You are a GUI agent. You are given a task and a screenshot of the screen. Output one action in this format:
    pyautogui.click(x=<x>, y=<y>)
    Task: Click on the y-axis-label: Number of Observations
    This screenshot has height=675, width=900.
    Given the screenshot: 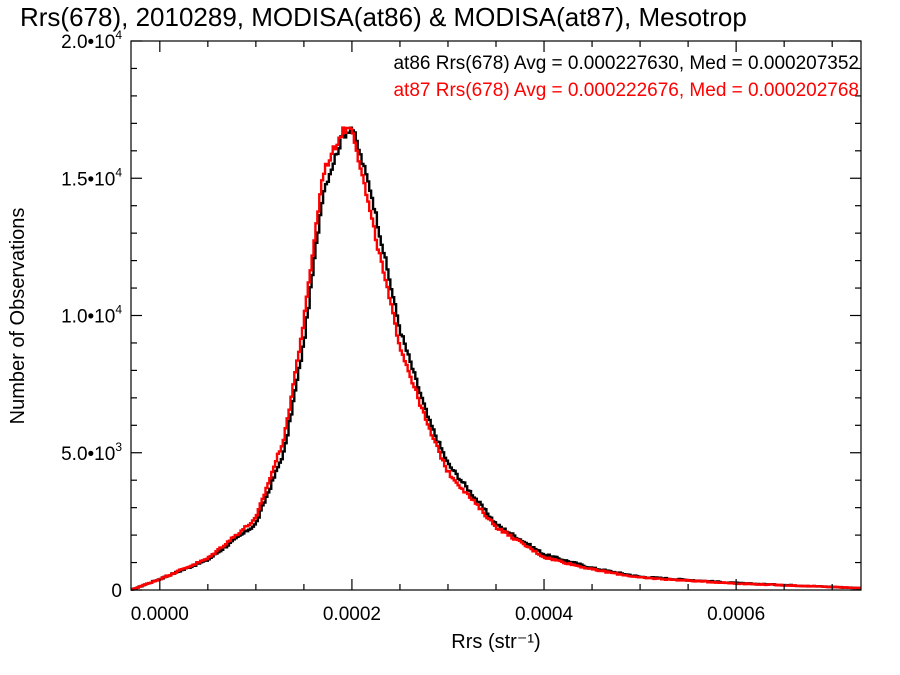 What is the action you would take?
    pyautogui.click(x=18, y=316)
    